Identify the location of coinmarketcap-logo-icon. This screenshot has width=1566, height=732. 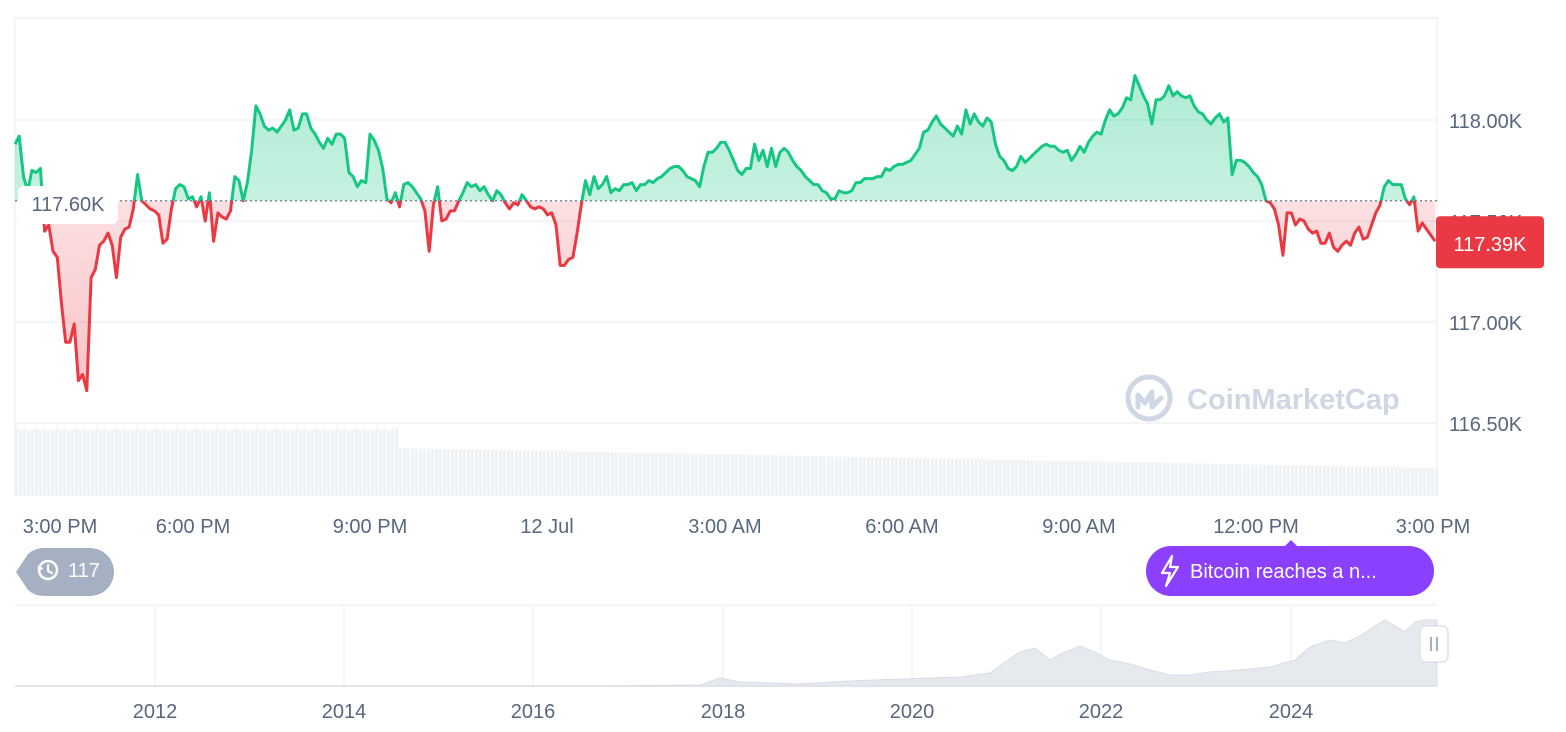
(1149, 398).